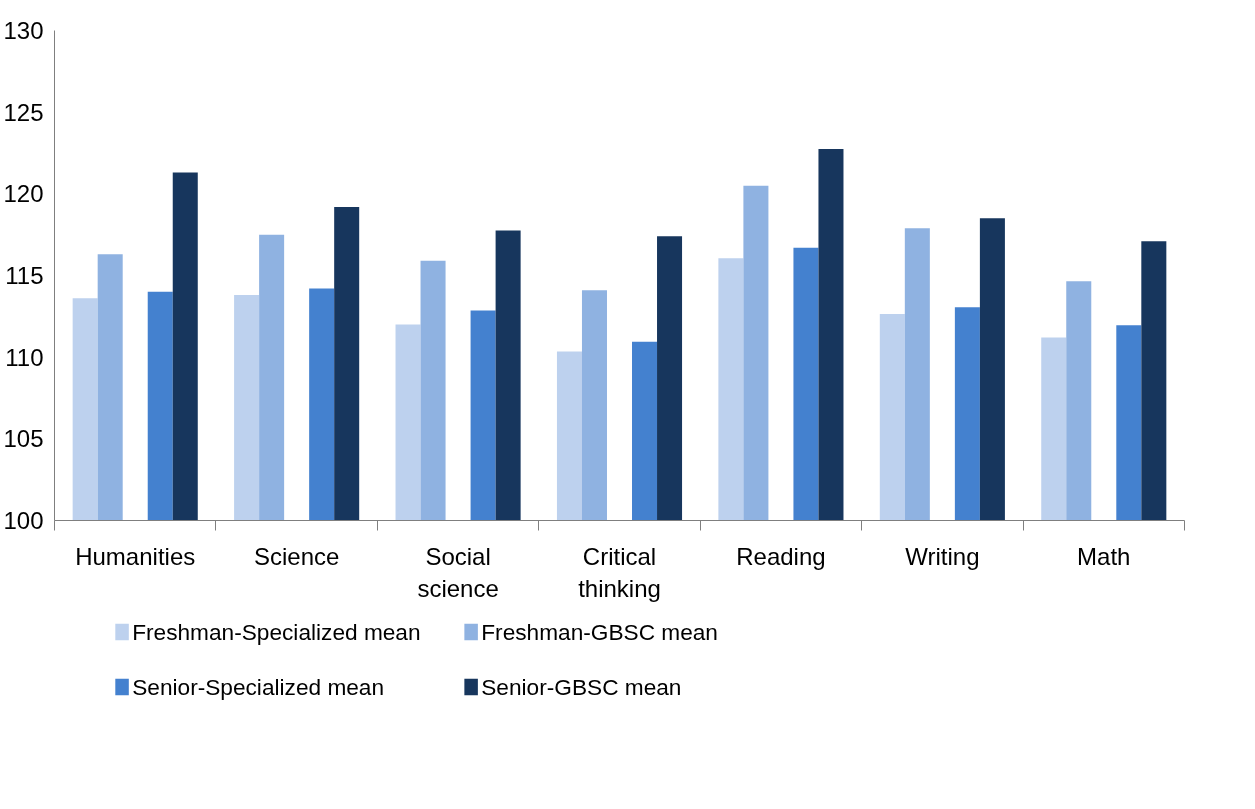 The image size is (1255, 809). I want to click on x-tick-label: Humanities, so click(135, 556).